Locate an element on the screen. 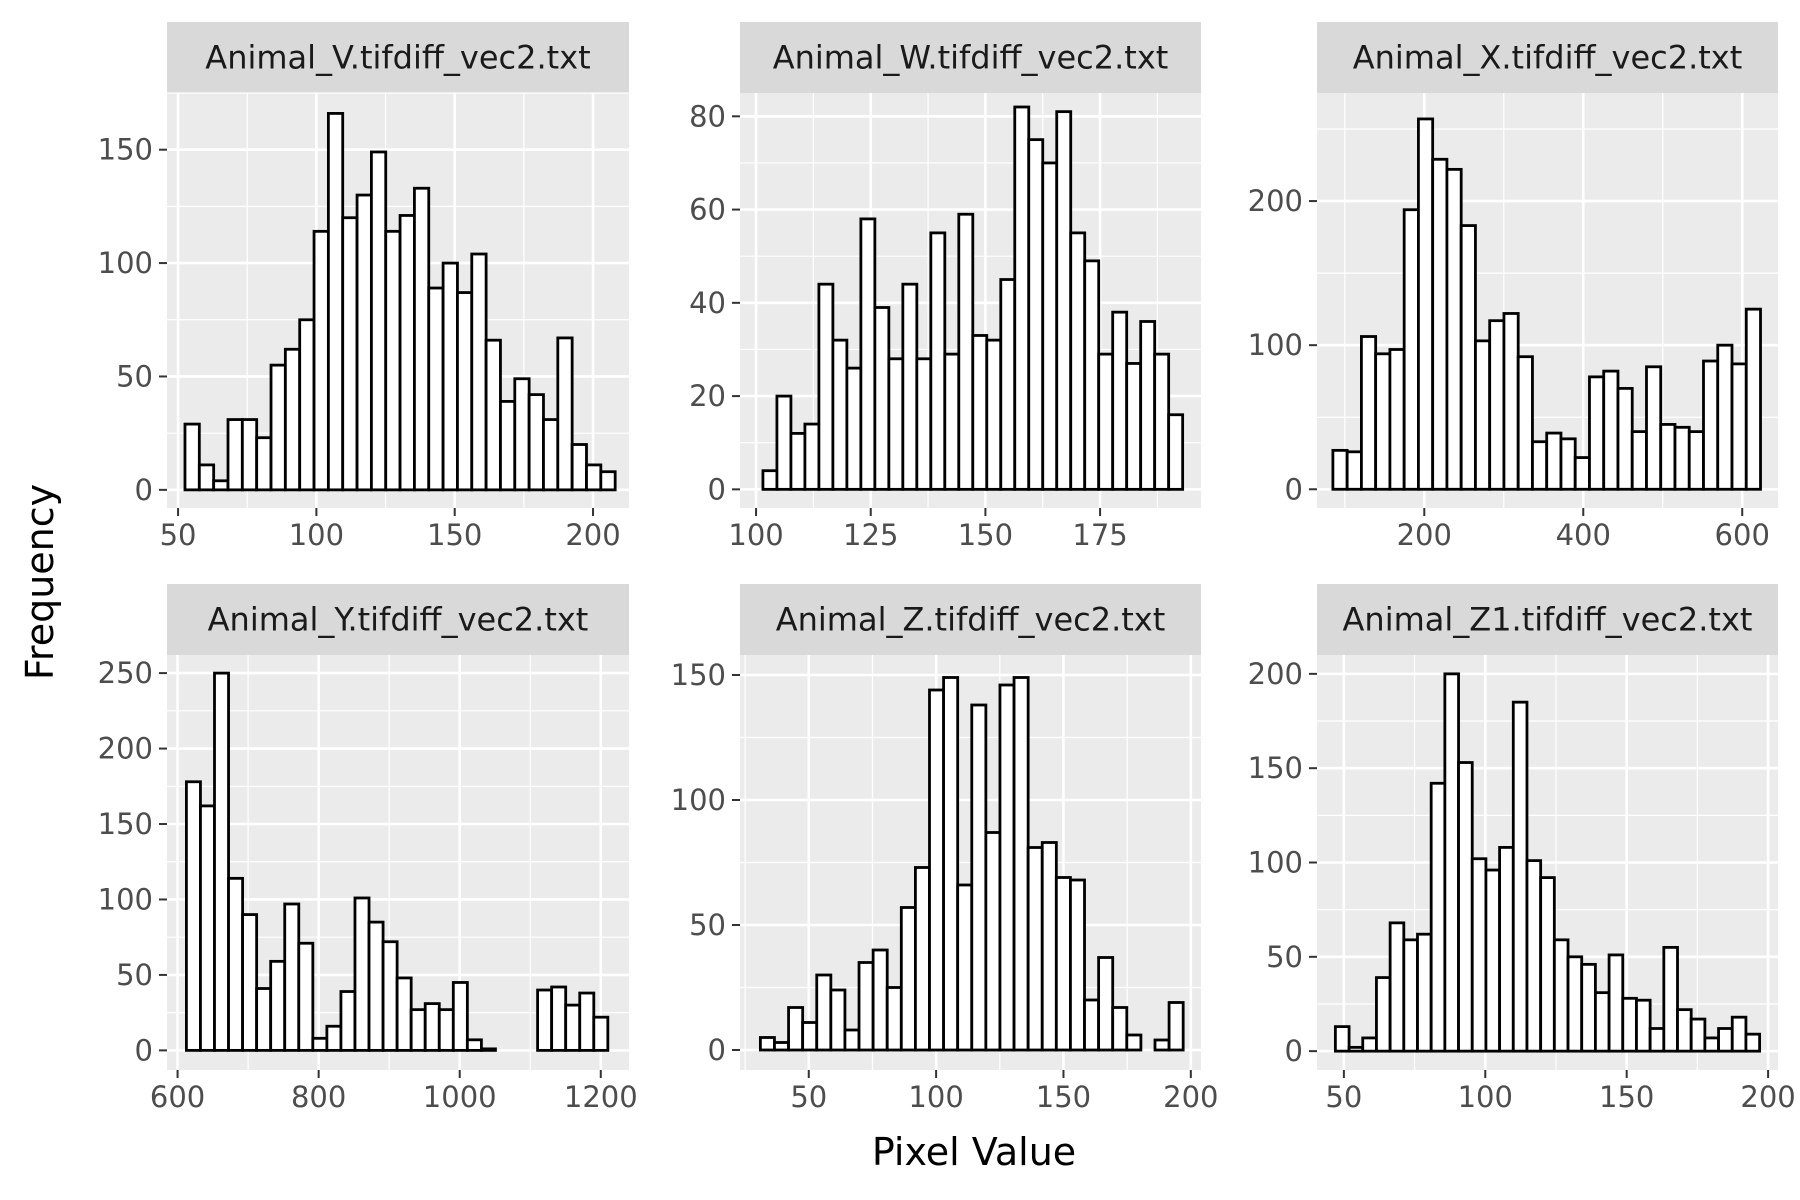  x-tick-label: 600 is located at coordinates (177, 1097).